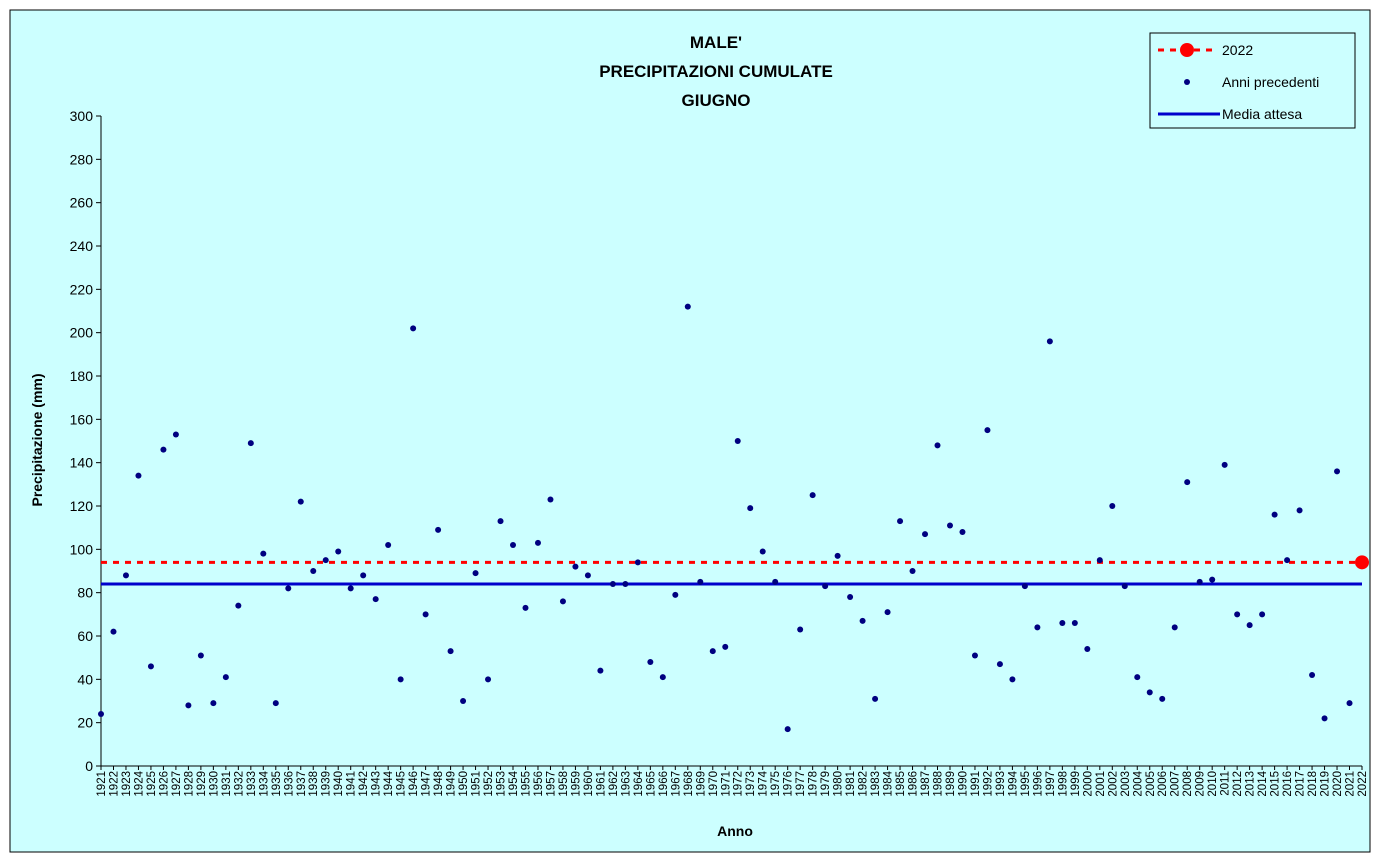  Describe the element at coordinates (127, 784) in the screenshot. I see `x-tick-label: 1923` at that location.